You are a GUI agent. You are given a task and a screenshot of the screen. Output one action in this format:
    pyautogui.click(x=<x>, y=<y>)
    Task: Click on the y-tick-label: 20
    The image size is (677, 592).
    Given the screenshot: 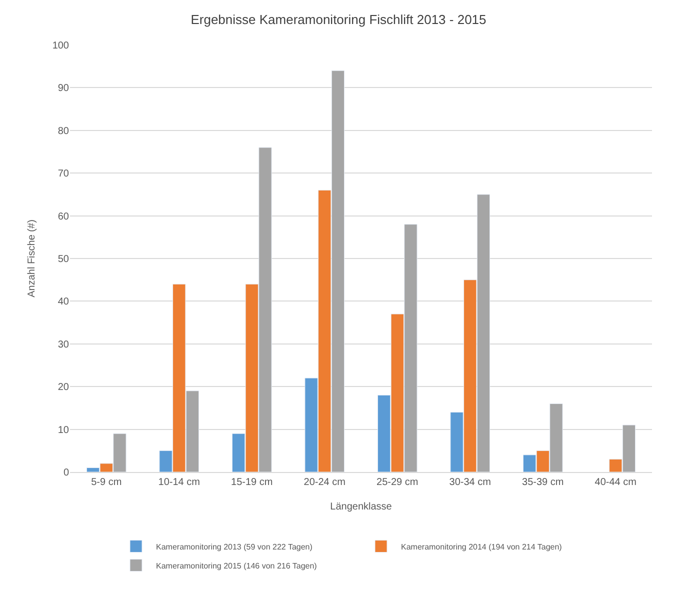 What is the action you would take?
    pyautogui.click(x=64, y=388)
    